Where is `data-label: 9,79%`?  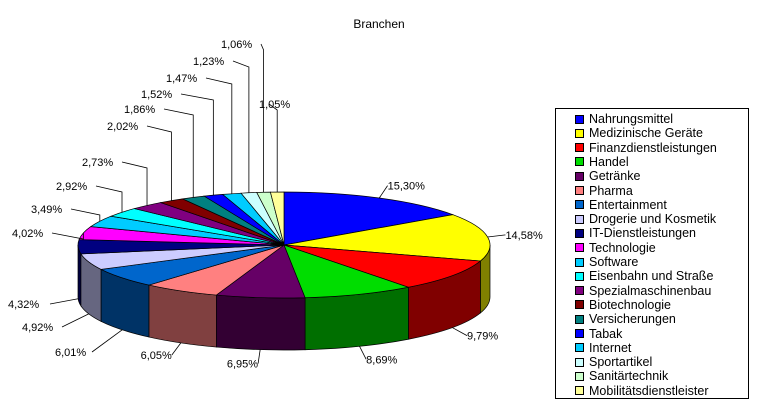 data-label: 9,79% is located at coordinates (482, 337).